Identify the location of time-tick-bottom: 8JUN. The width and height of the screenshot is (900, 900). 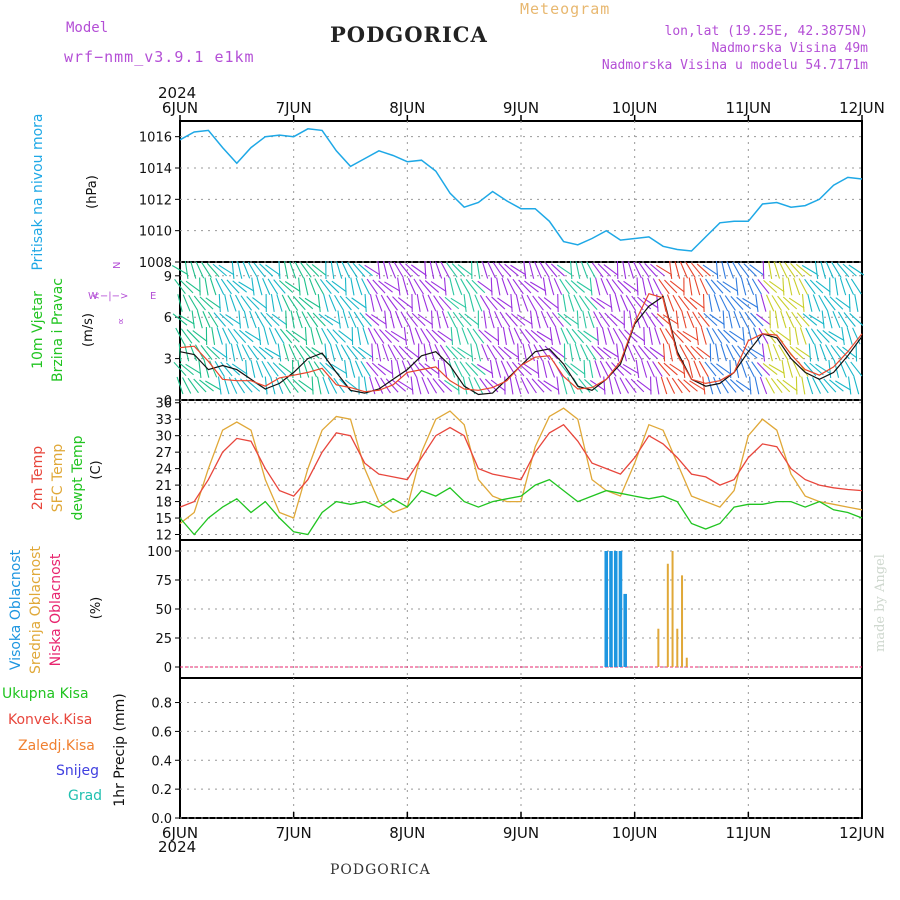
(407, 833).